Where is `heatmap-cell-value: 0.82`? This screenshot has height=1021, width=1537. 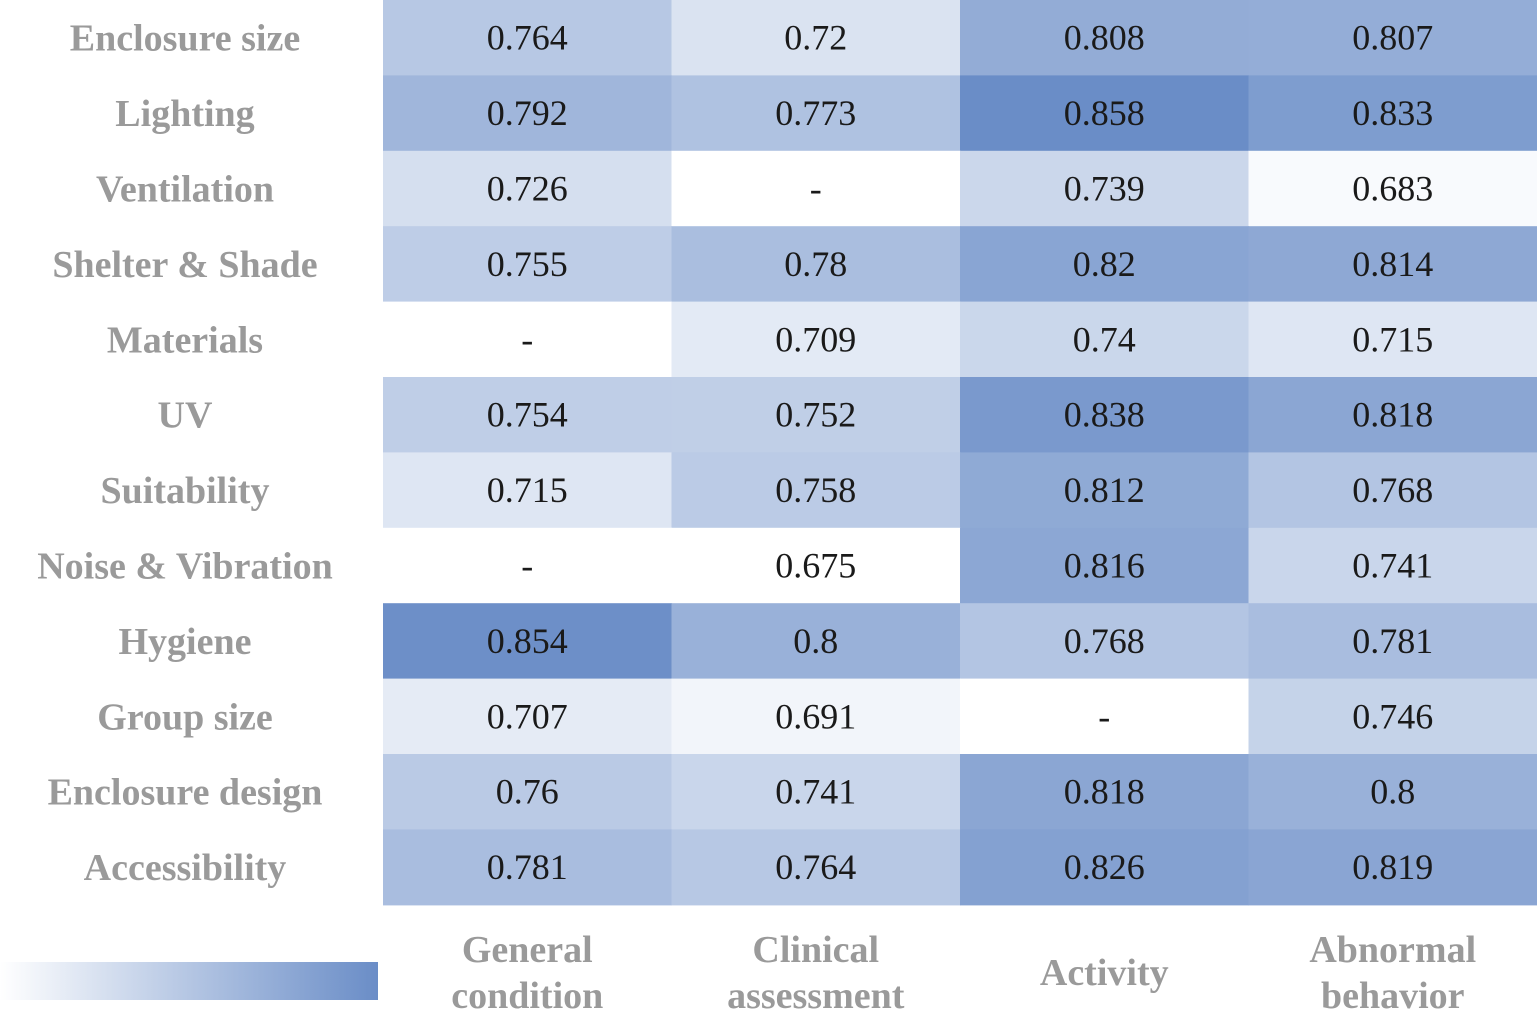 heatmap-cell-value: 0.82 is located at coordinates (1104, 264).